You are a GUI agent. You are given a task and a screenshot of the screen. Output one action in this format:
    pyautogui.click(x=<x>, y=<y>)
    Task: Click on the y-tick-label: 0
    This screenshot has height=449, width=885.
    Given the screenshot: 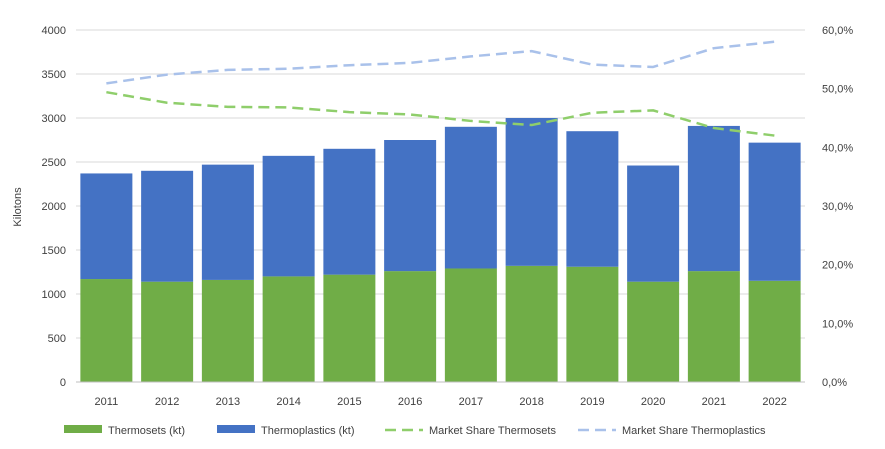 What is the action you would take?
    pyautogui.click(x=63, y=383)
    